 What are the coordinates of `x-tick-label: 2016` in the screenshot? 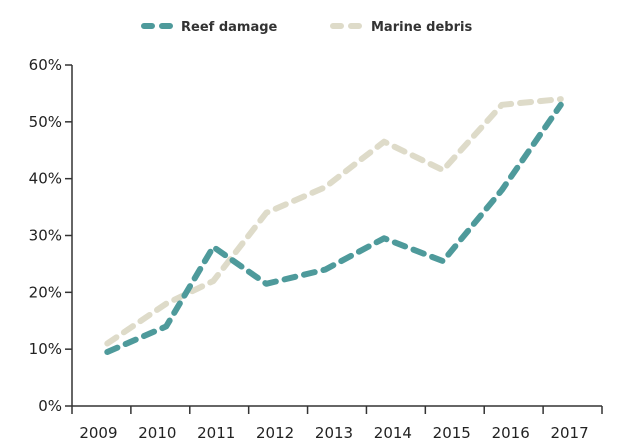 It's located at (511, 432).